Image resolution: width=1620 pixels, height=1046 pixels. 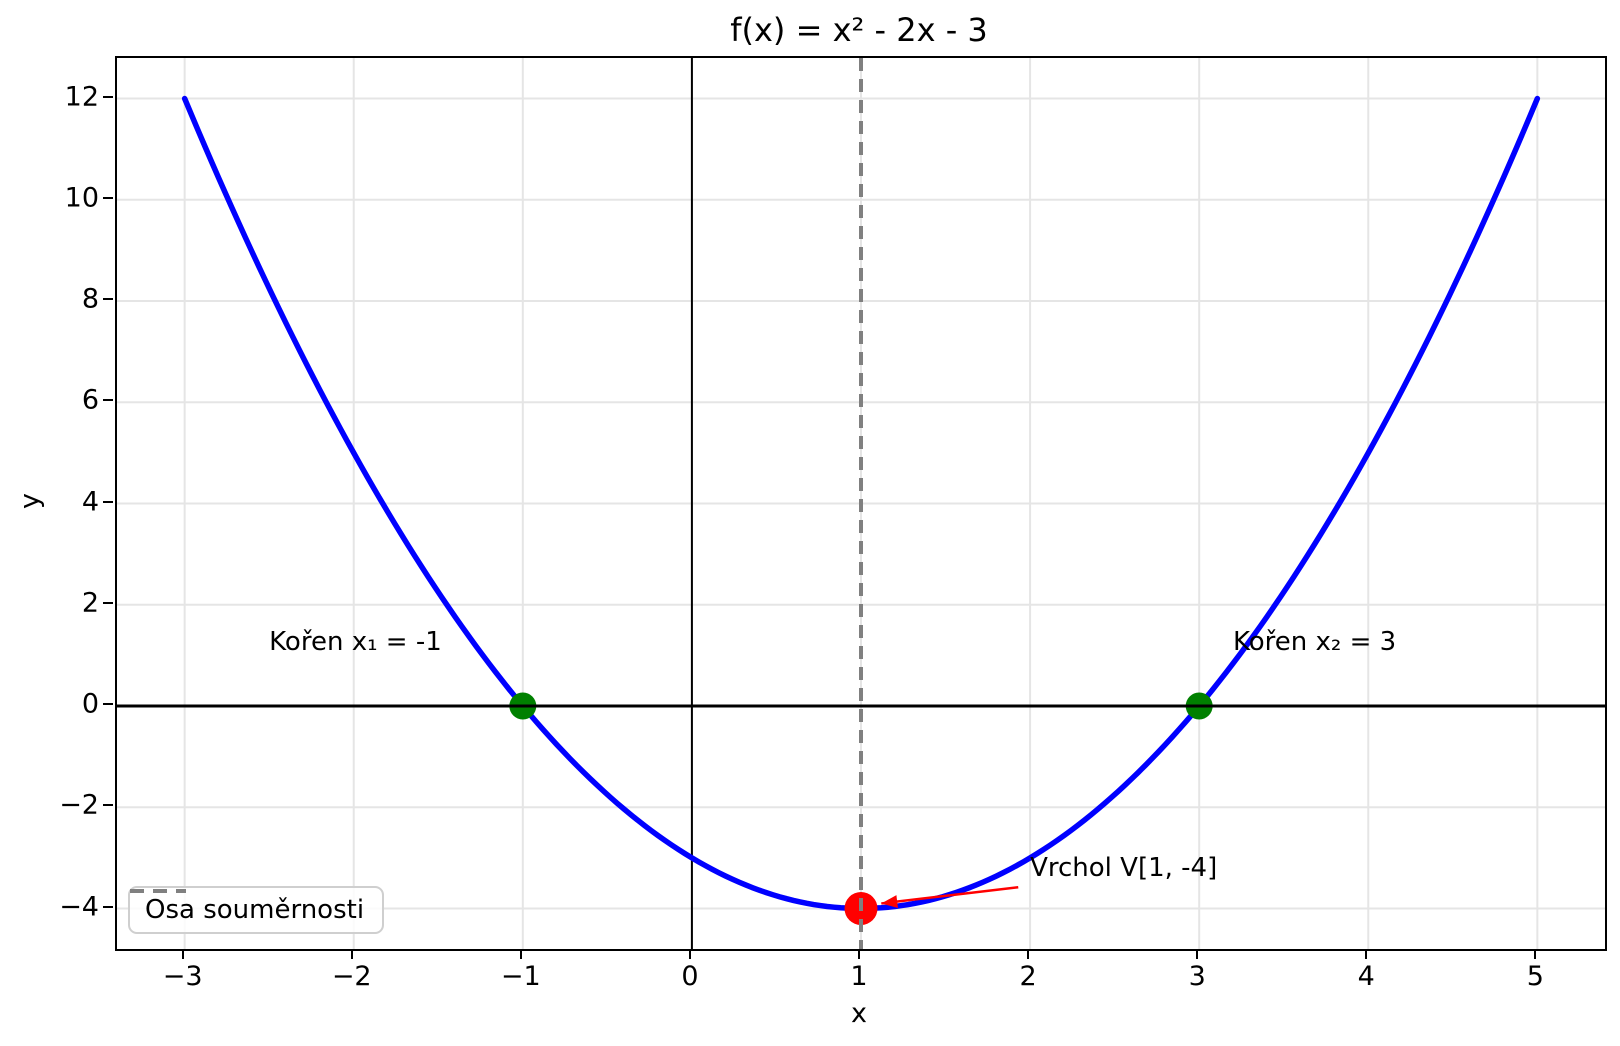 What do you see at coordinates (79, 906) in the screenshot?
I see `y-tick-label: −4` at bounding box center [79, 906].